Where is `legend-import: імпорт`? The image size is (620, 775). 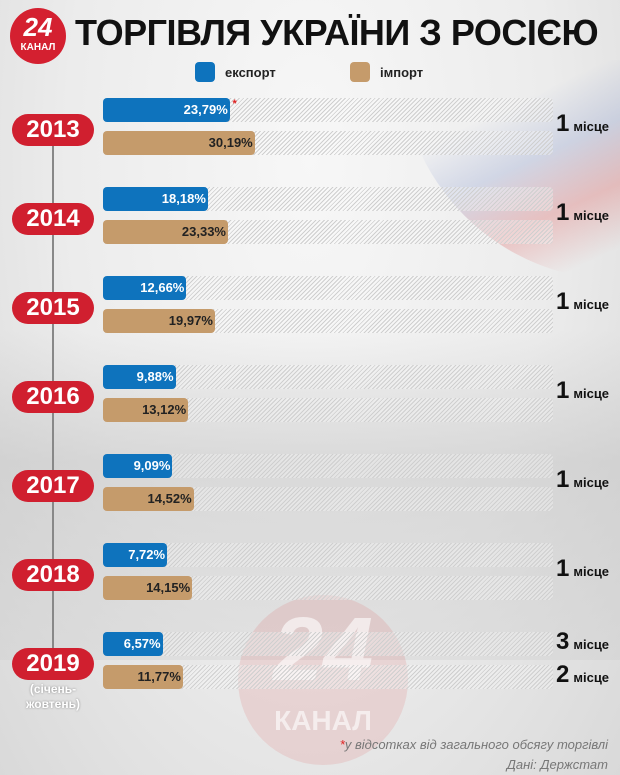 legend-import: імпорт is located at coordinates (386, 72).